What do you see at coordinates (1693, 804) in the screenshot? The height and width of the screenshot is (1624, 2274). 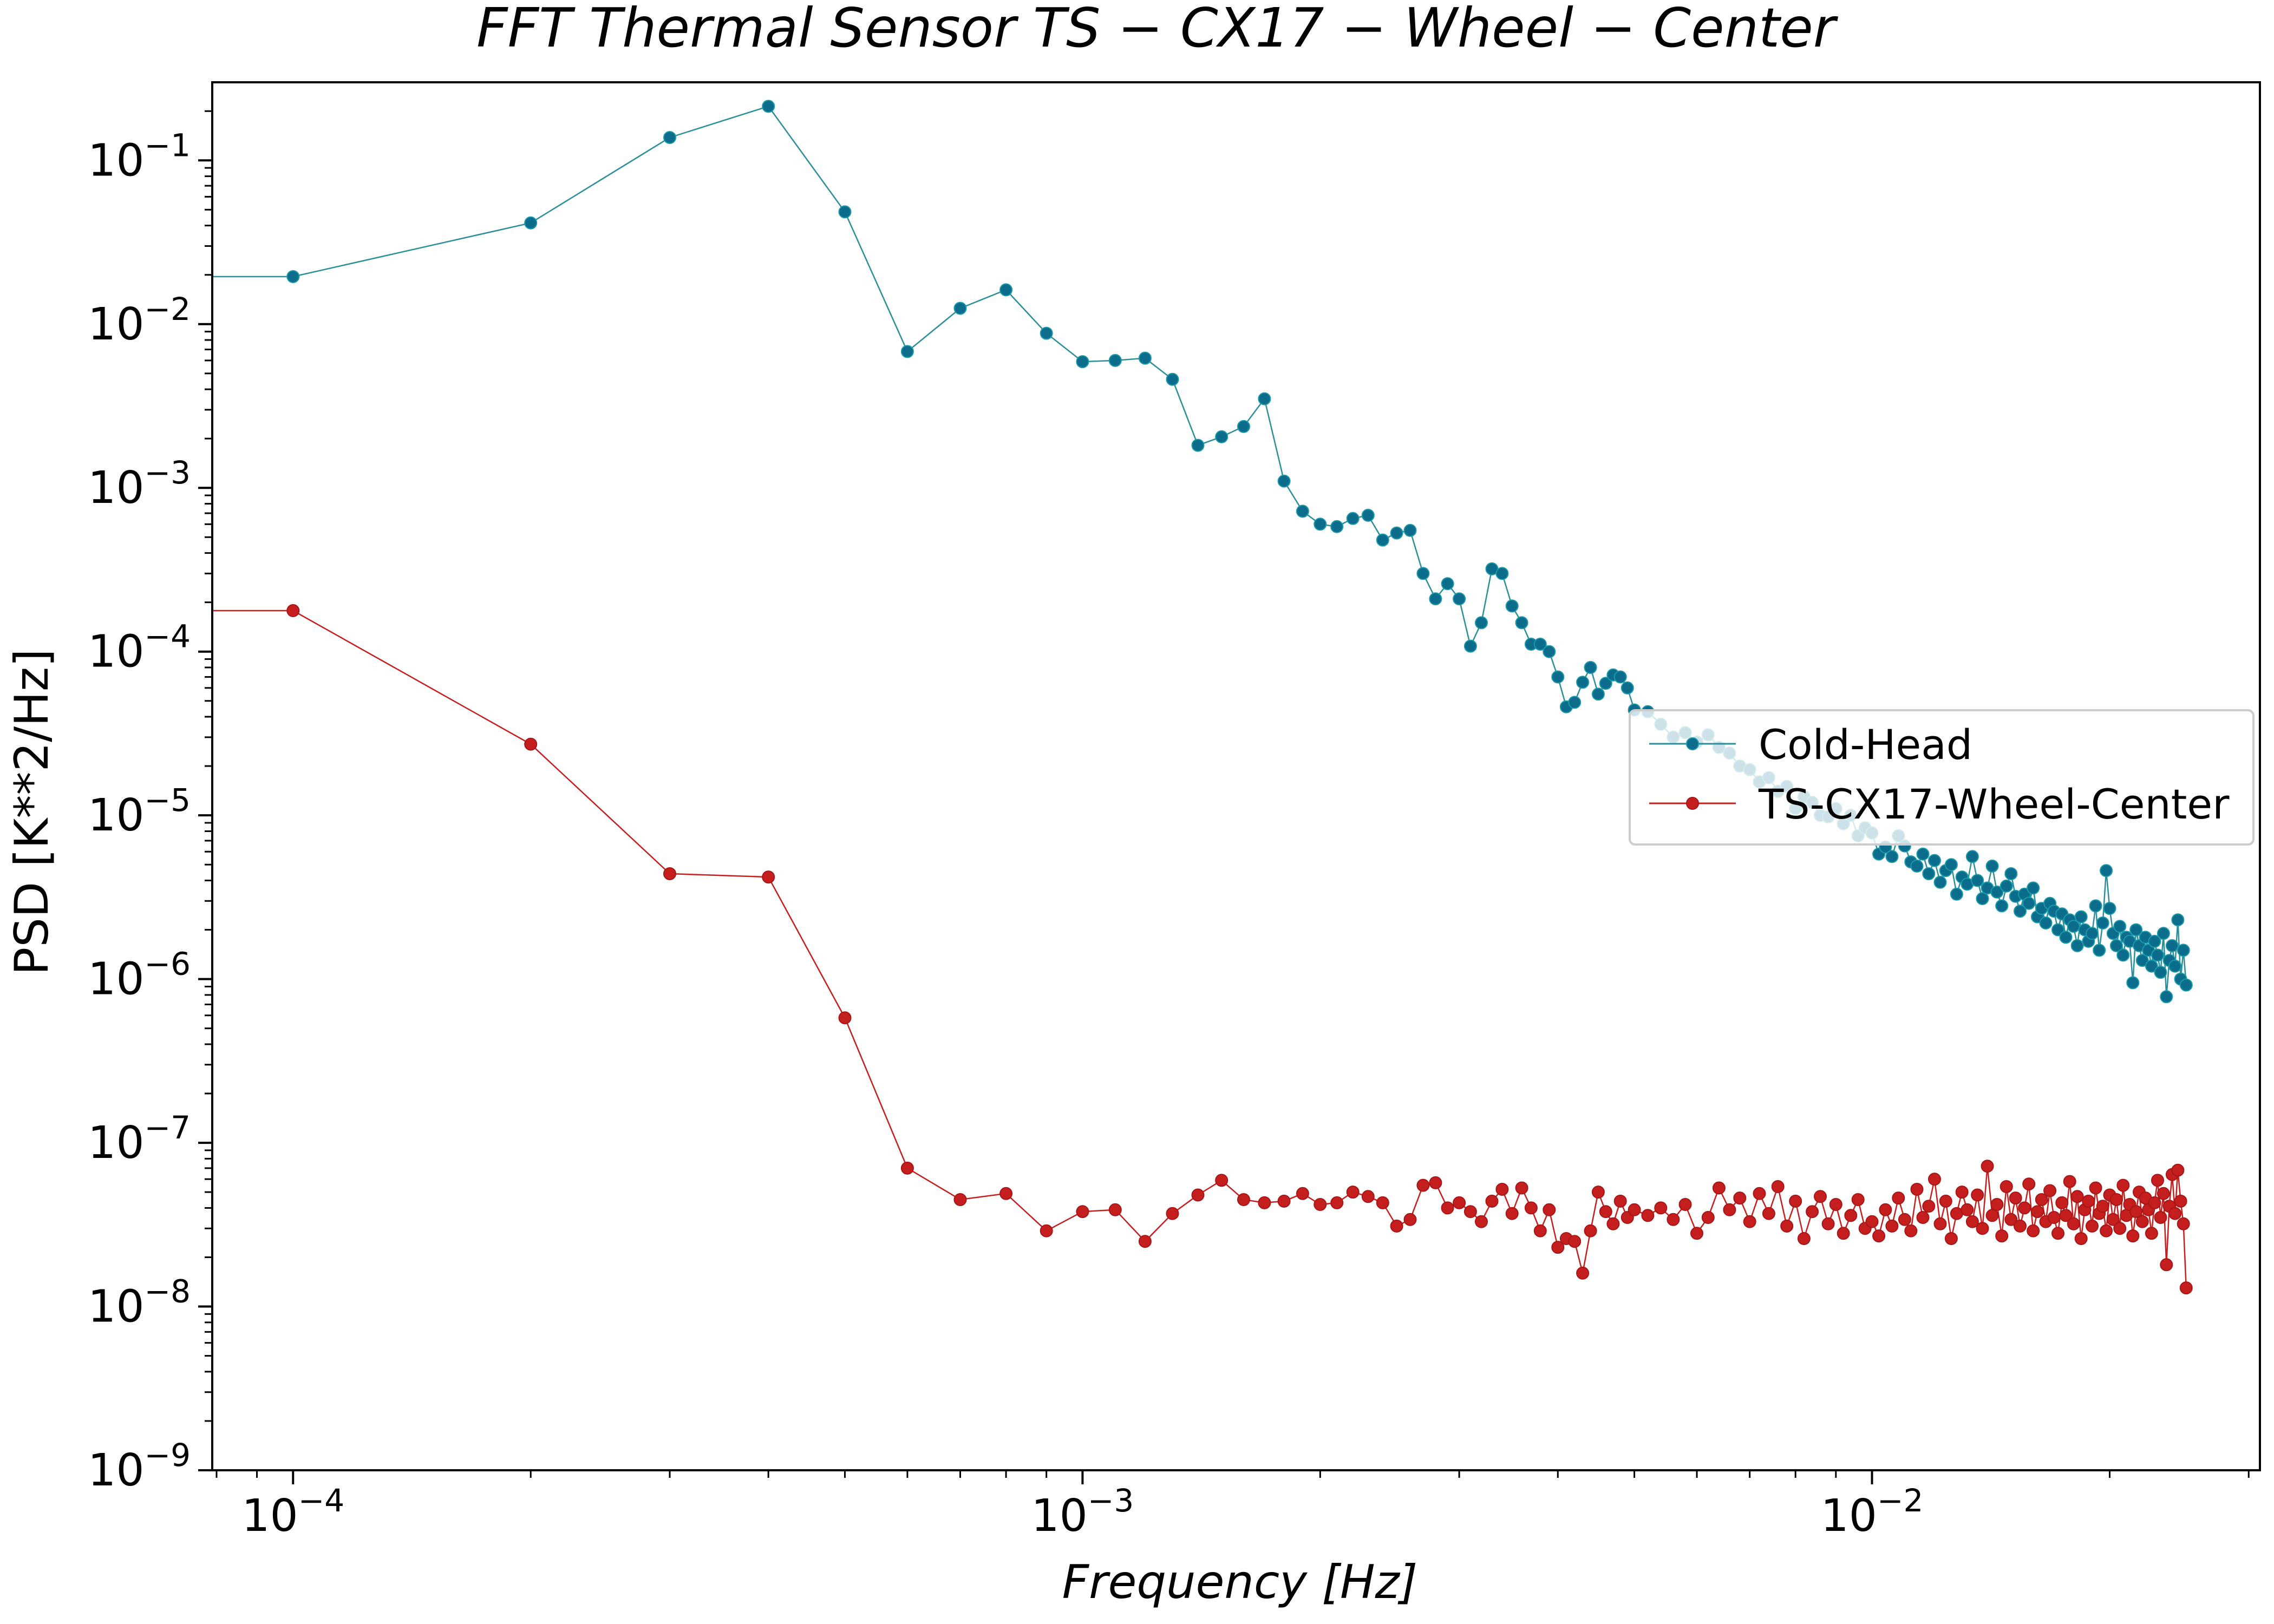 I see `legend-marker-ts-cx17-wheel-center` at bounding box center [1693, 804].